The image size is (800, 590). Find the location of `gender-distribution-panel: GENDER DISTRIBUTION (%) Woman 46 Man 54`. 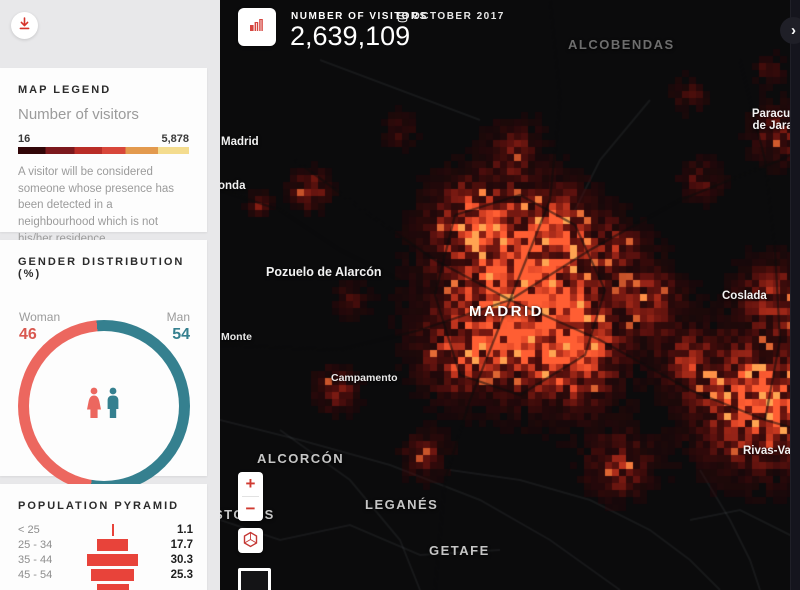

gender-distribution-panel: GENDER DISTRIBUTION (%) Woman 46 Man 54 is located at coordinates (103, 366).